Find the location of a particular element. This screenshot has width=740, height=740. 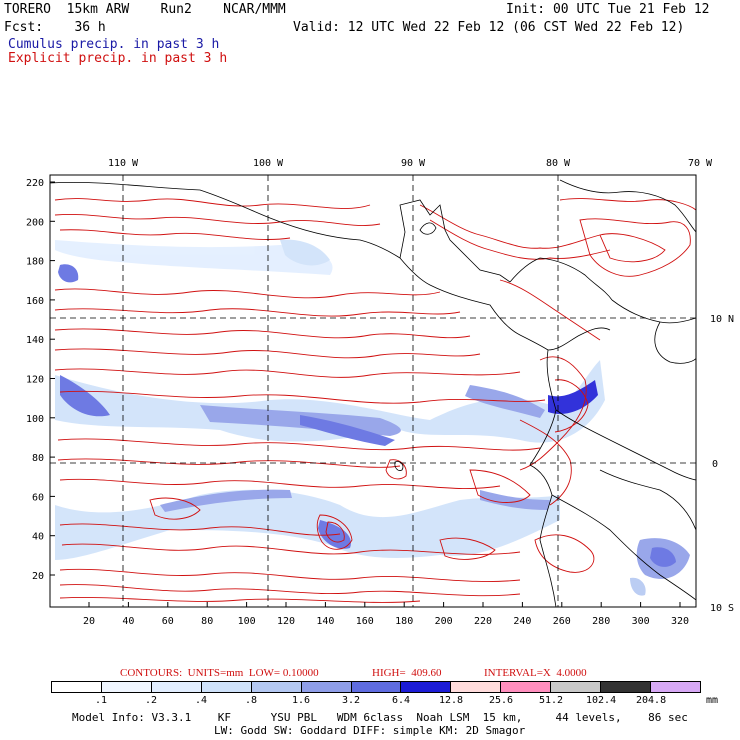

model-title: TORERO 15km ARW Run2 NCAR/MMM is located at coordinates (145, 9).